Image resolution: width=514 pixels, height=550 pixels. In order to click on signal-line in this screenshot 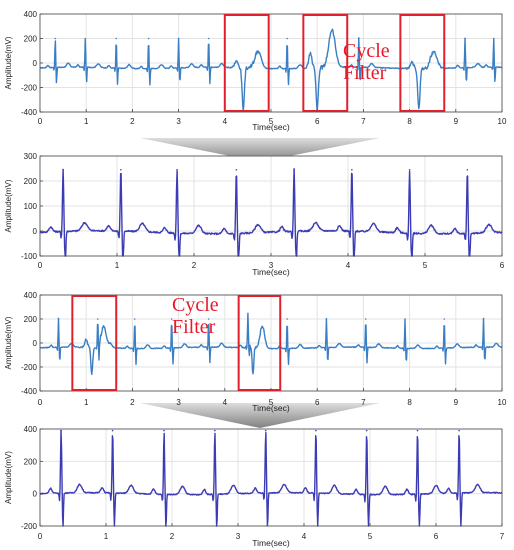, I will do `click(271, 212)`.